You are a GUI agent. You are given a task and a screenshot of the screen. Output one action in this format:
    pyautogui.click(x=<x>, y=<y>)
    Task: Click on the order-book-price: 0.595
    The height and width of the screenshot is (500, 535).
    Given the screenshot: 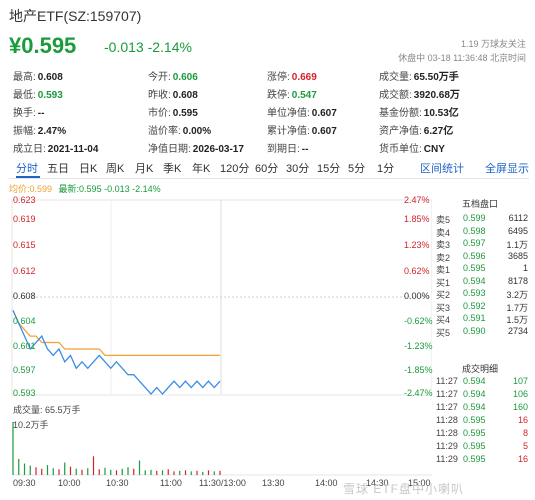 What is the action you would take?
    pyautogui.click(x=474, y=268)
    